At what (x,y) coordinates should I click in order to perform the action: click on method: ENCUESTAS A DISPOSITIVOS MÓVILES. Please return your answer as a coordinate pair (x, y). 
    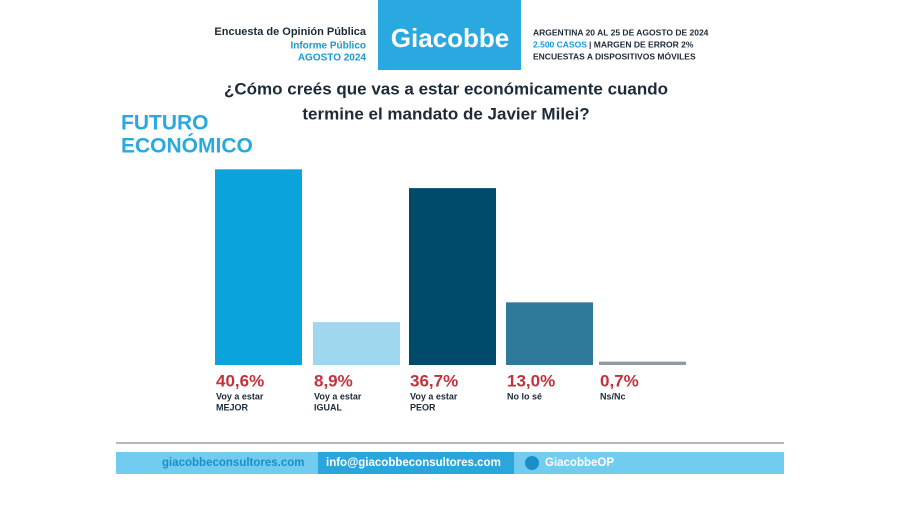
    Looking at the image, I should click on (614, 55).